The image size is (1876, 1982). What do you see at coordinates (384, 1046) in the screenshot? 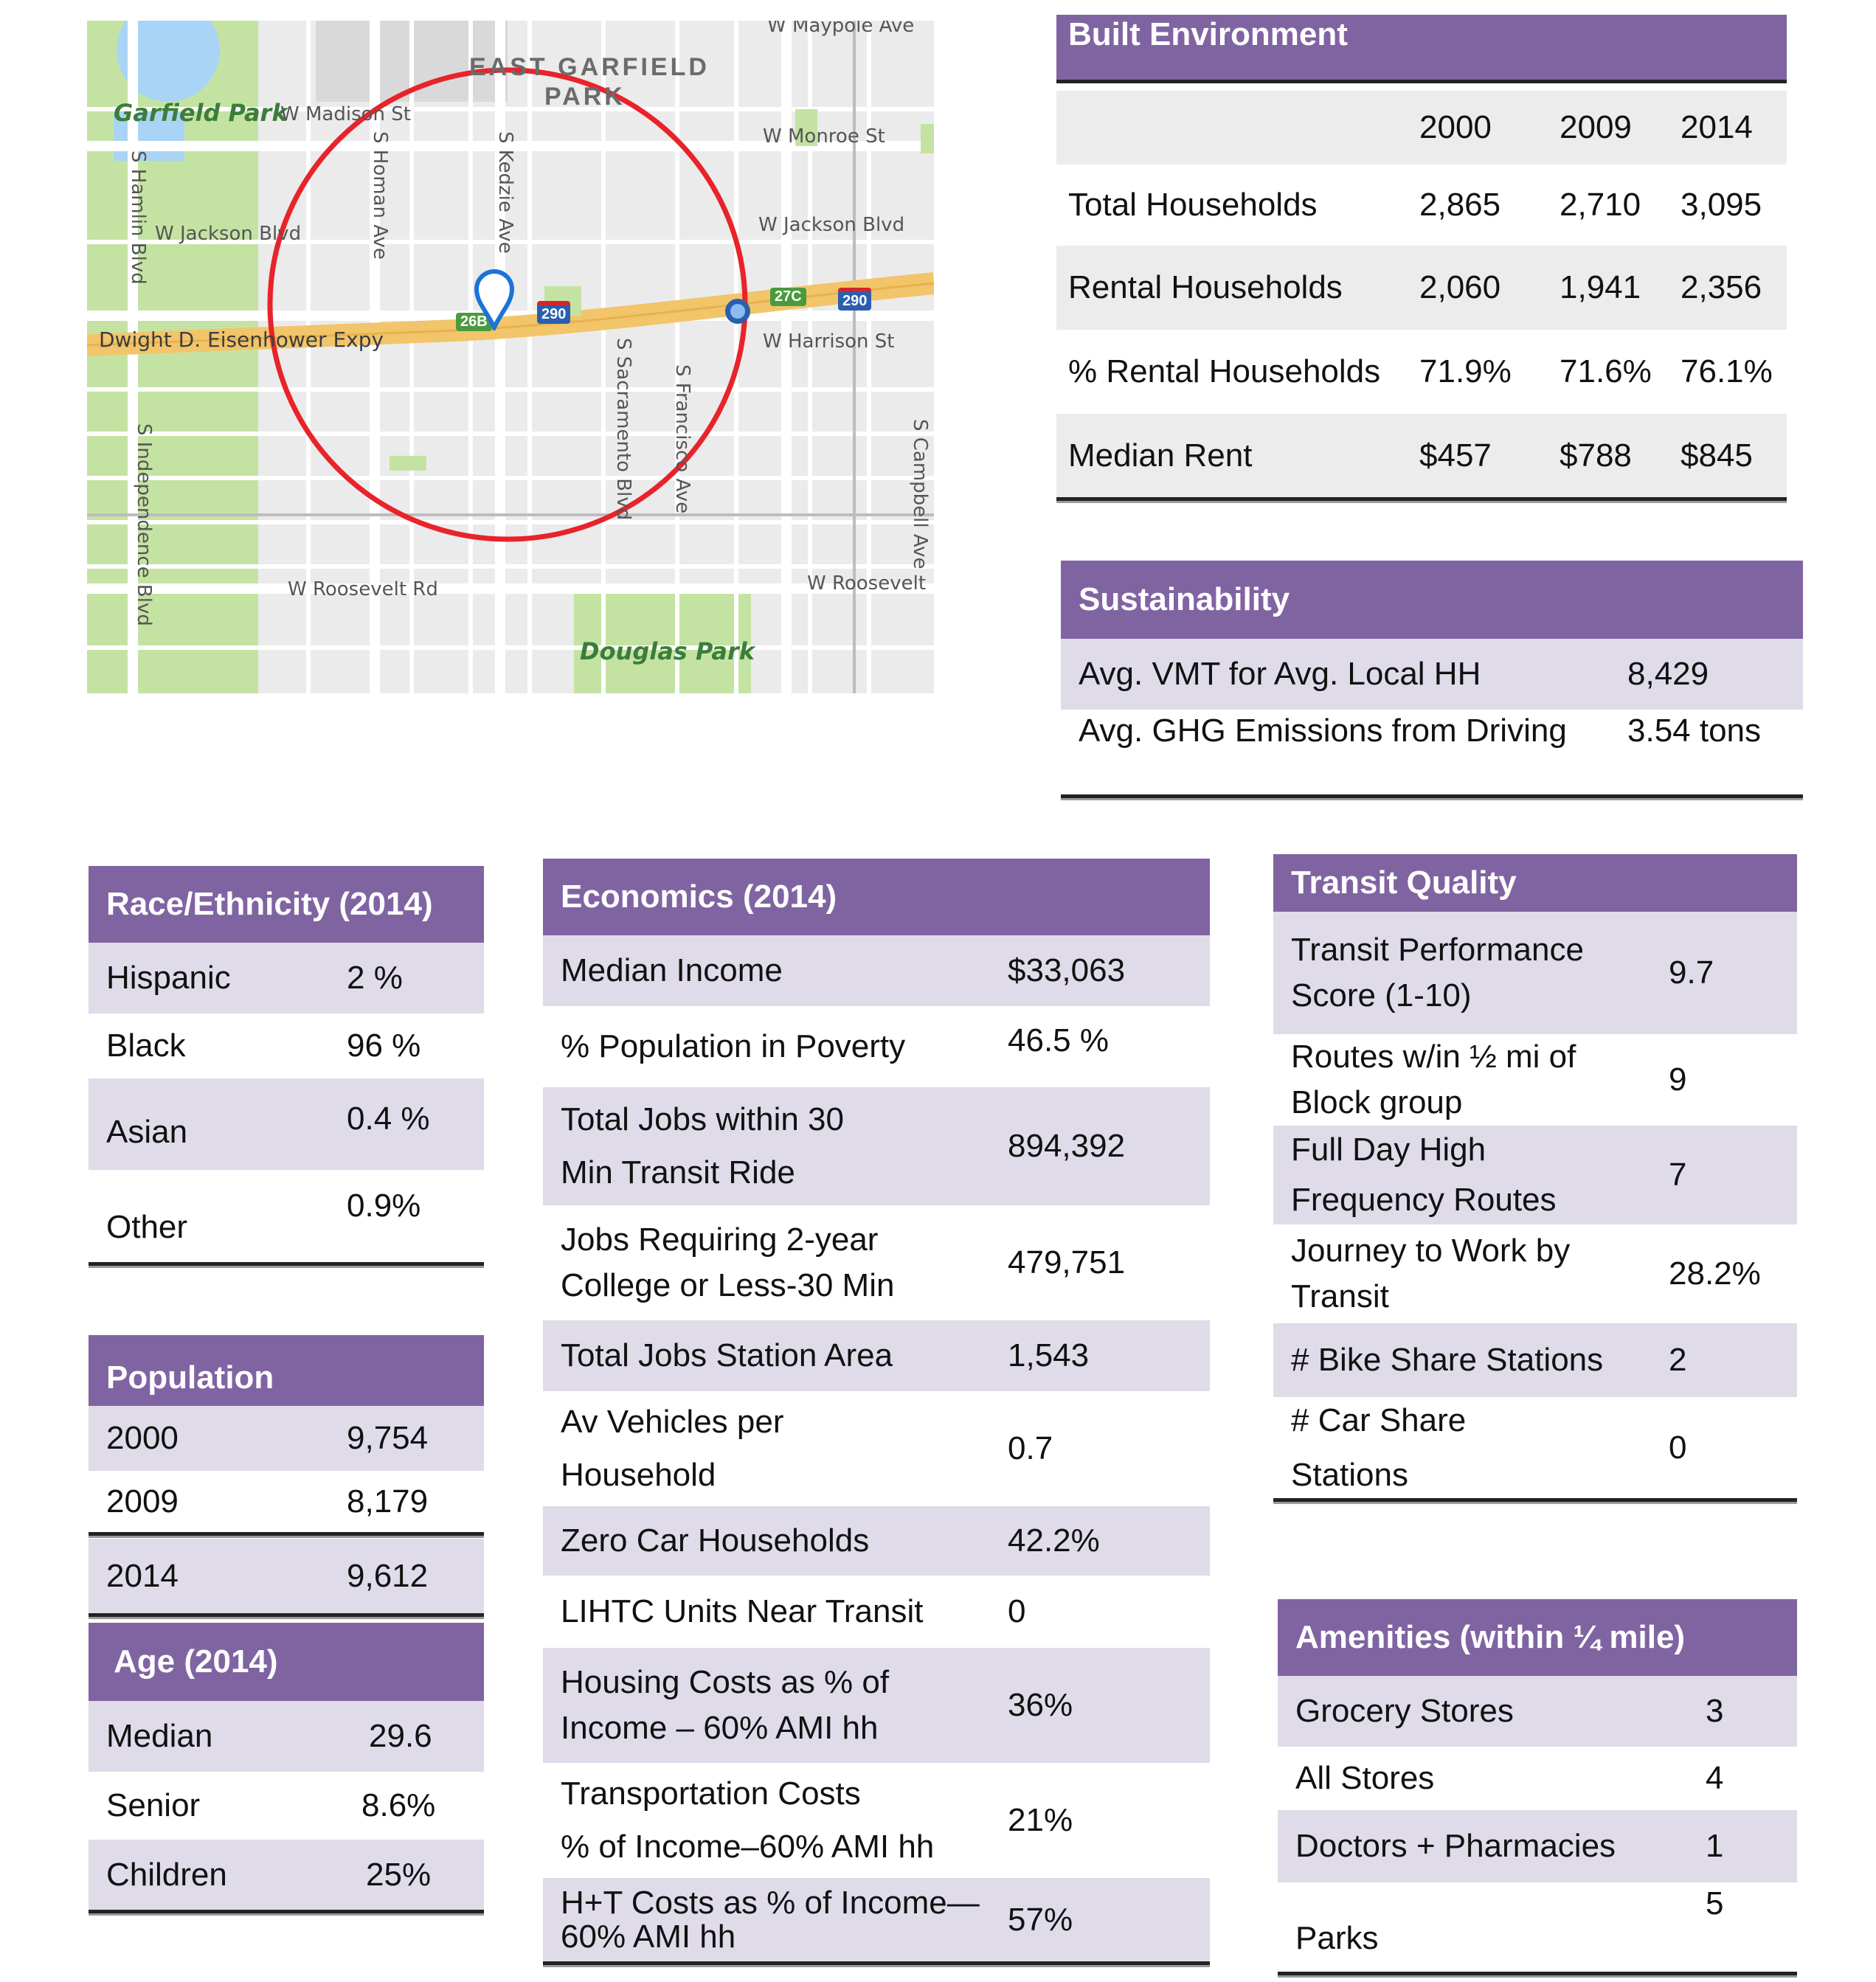
I see `row-value: 96 %` at bounding box center [384, 1046].